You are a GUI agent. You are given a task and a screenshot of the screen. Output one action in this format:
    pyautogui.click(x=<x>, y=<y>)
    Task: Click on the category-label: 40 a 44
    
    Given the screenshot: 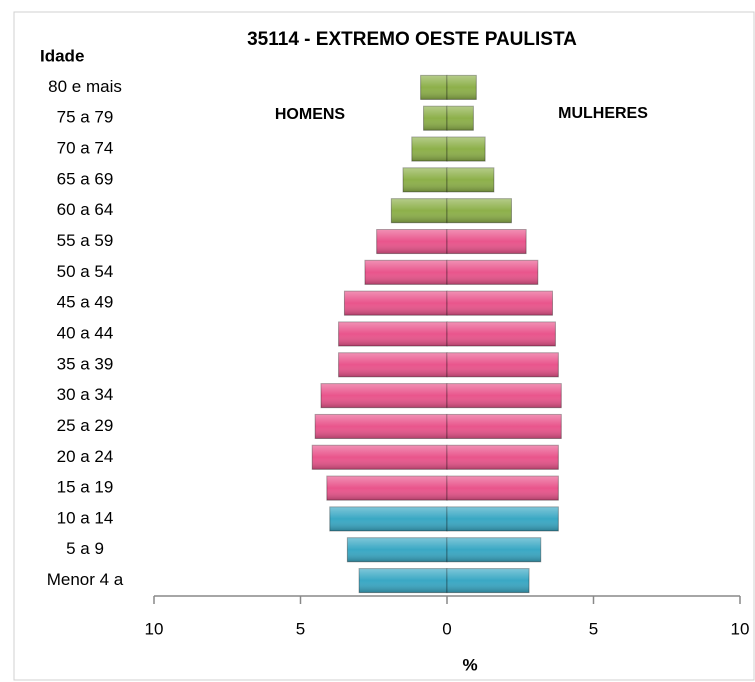 What is the action you would take?
    pyautogui.click(x=85, y=332)
    